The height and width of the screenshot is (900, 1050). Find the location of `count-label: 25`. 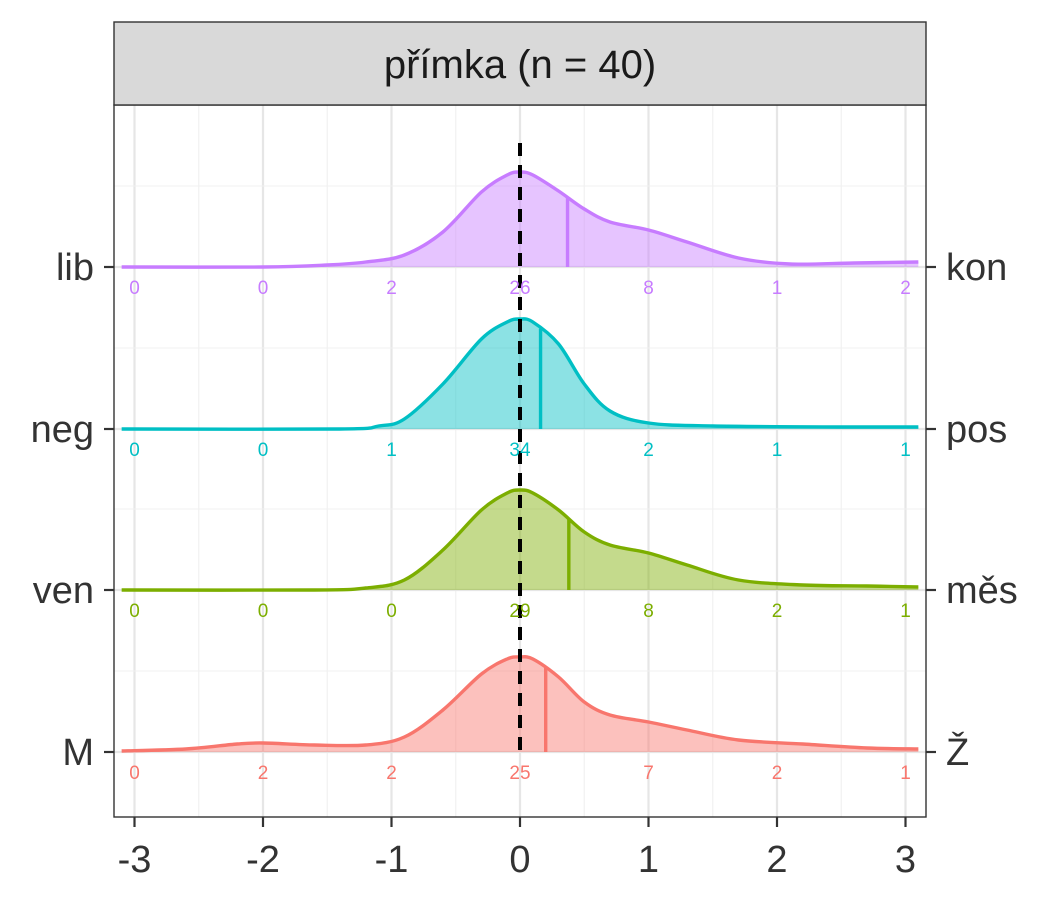

count-label: 25 is located at coordinates (519, 773).